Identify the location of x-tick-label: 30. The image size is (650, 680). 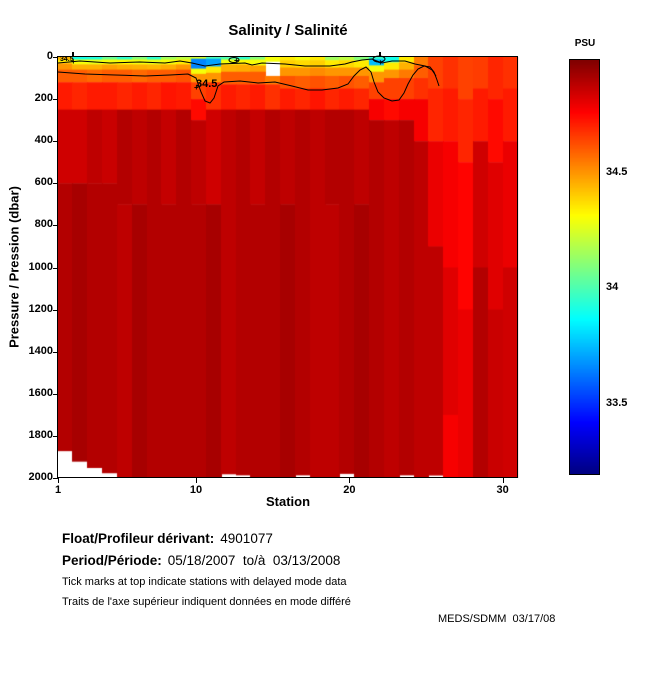
(502, 490).